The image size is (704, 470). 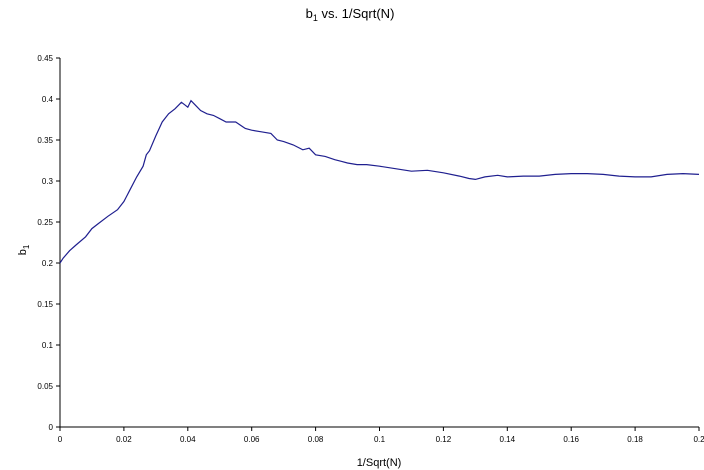 What do you see at coordinates (252, 439) in the screenshot?
I see `x-tick-label: 0.06` at bounding box center [252, 439].